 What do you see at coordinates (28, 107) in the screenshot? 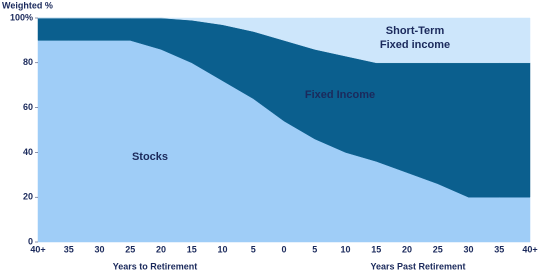
I see `y-tick-label: 60` at bounding box center [28, 107].